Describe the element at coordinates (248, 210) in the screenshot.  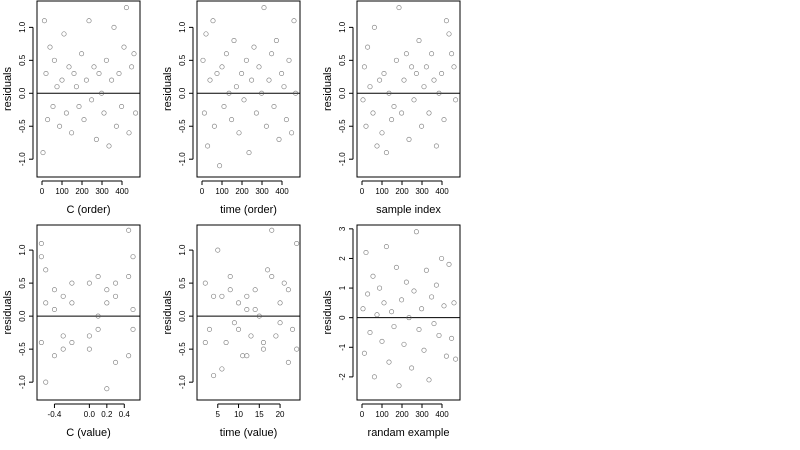
I see `x-axis-title: time (order)` at that location.